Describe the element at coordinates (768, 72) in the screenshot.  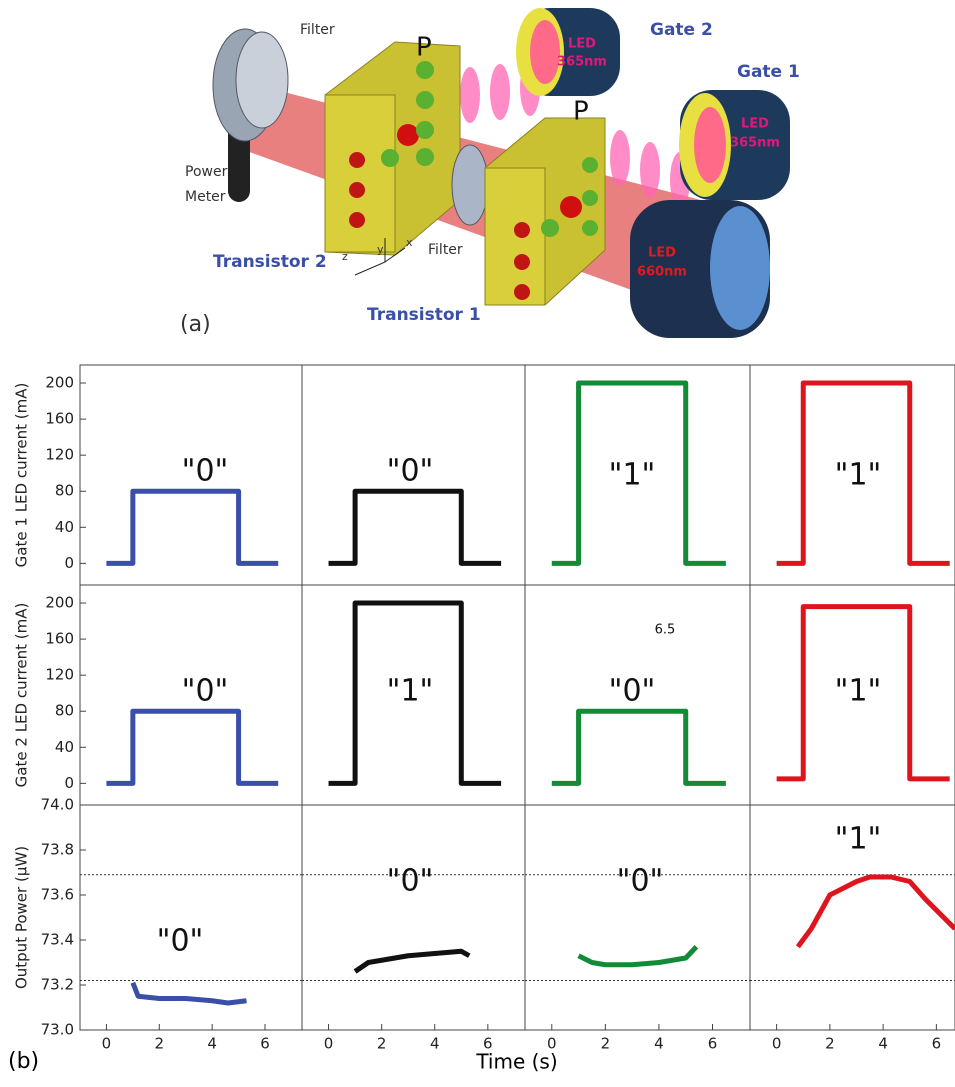
I see `label: Gate 1` at that location.